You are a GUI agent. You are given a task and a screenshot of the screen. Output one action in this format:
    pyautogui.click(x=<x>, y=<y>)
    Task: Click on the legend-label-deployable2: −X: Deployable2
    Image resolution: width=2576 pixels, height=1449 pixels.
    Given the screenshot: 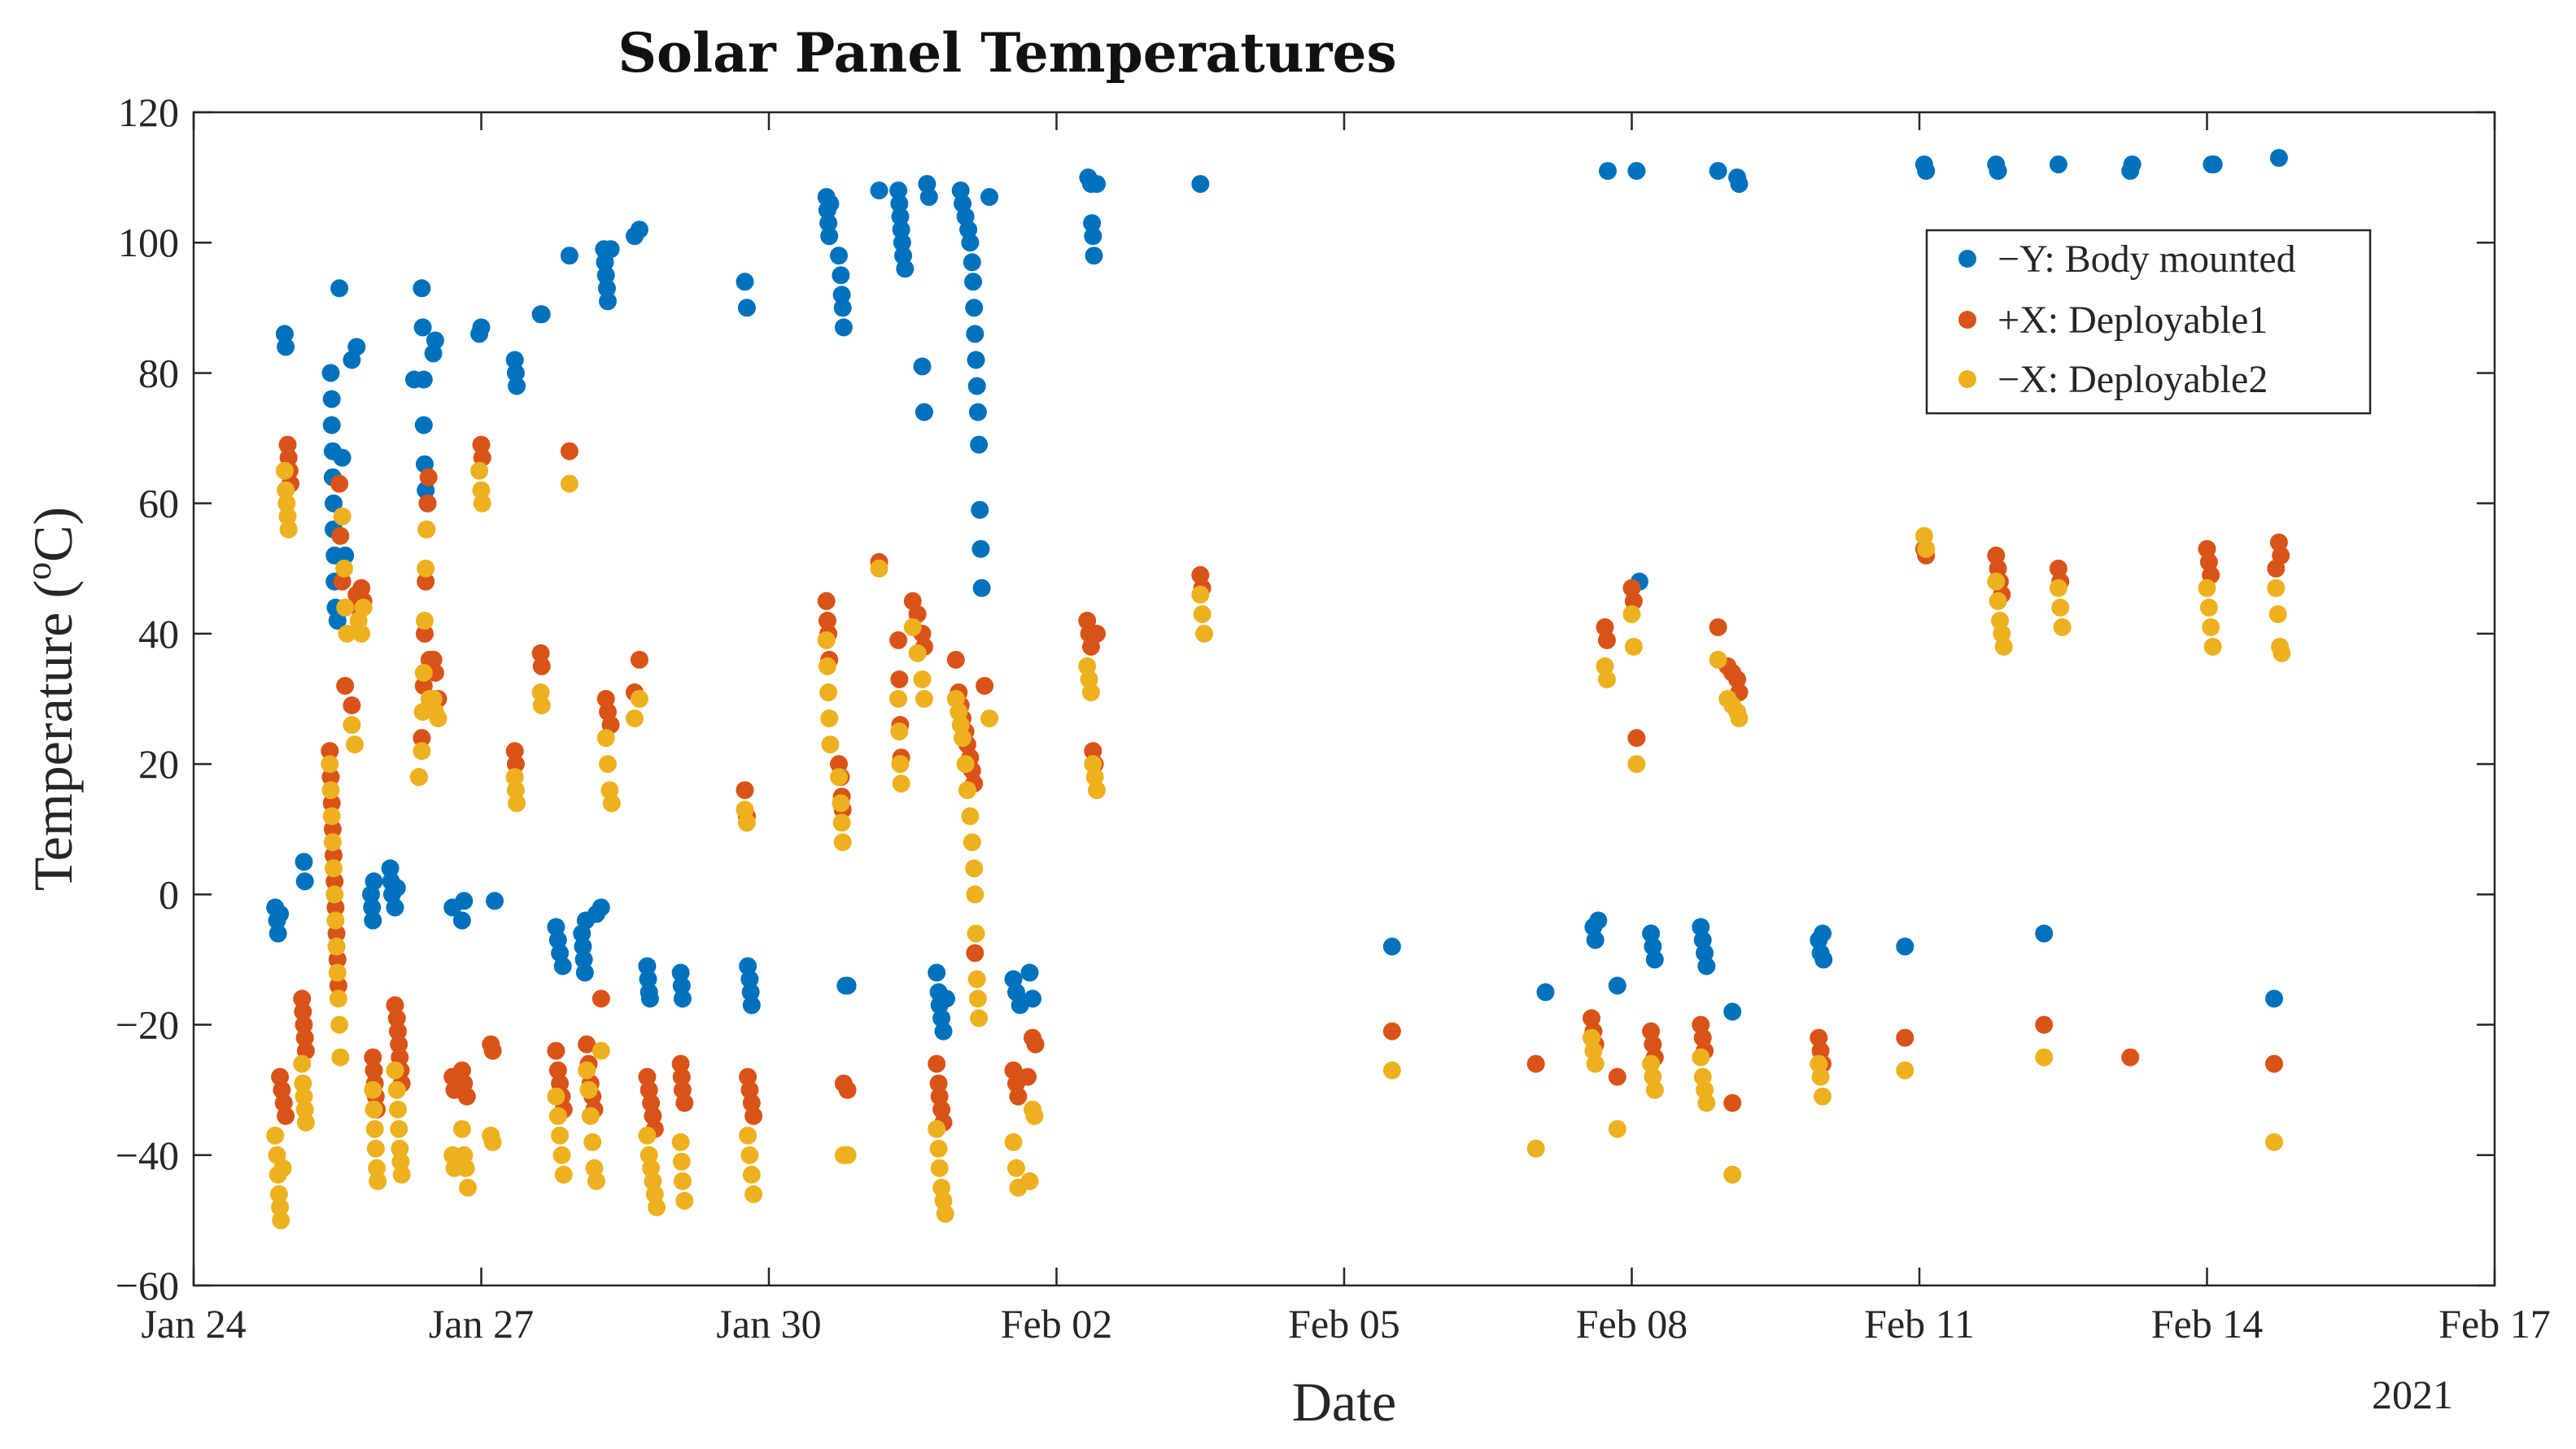 What is the action you would take?
    pyautogui.click(x=2132, y=379)
    